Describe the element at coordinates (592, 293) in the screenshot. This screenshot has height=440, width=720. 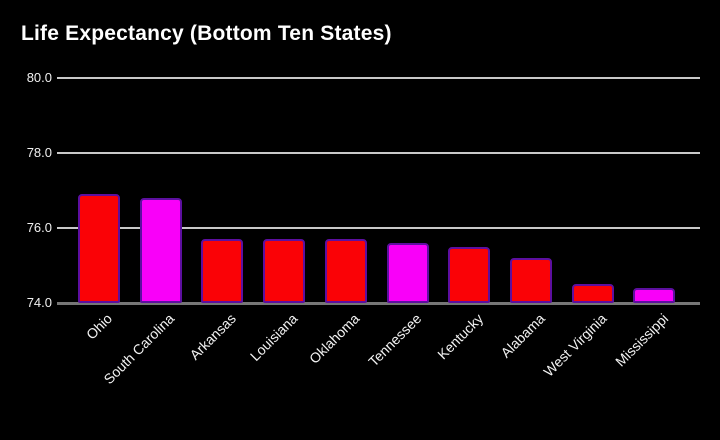
I see `bar-west-virginia` at that location.